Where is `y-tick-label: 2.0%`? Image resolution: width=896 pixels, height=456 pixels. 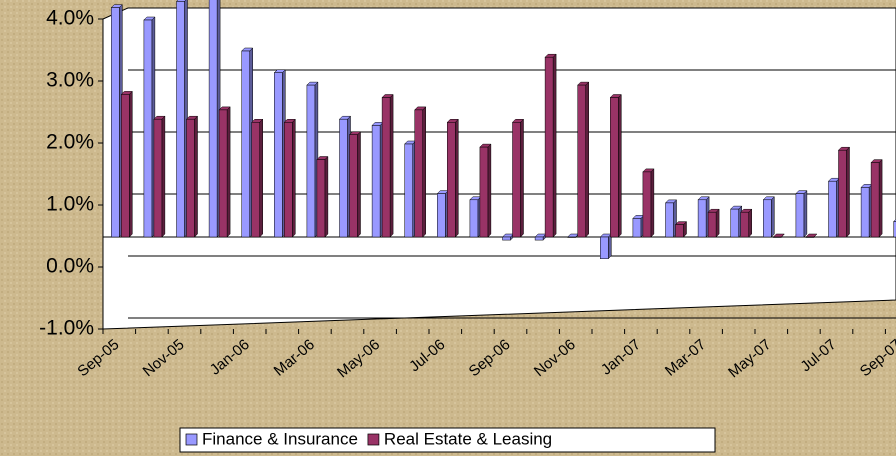 y-tick-label: 2.0% is located at coordinates (70, 142).